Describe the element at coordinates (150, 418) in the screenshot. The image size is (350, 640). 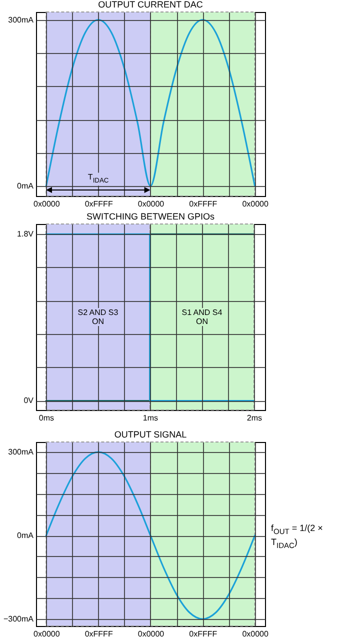
I see `x-tick-label: 1ms` at that location.